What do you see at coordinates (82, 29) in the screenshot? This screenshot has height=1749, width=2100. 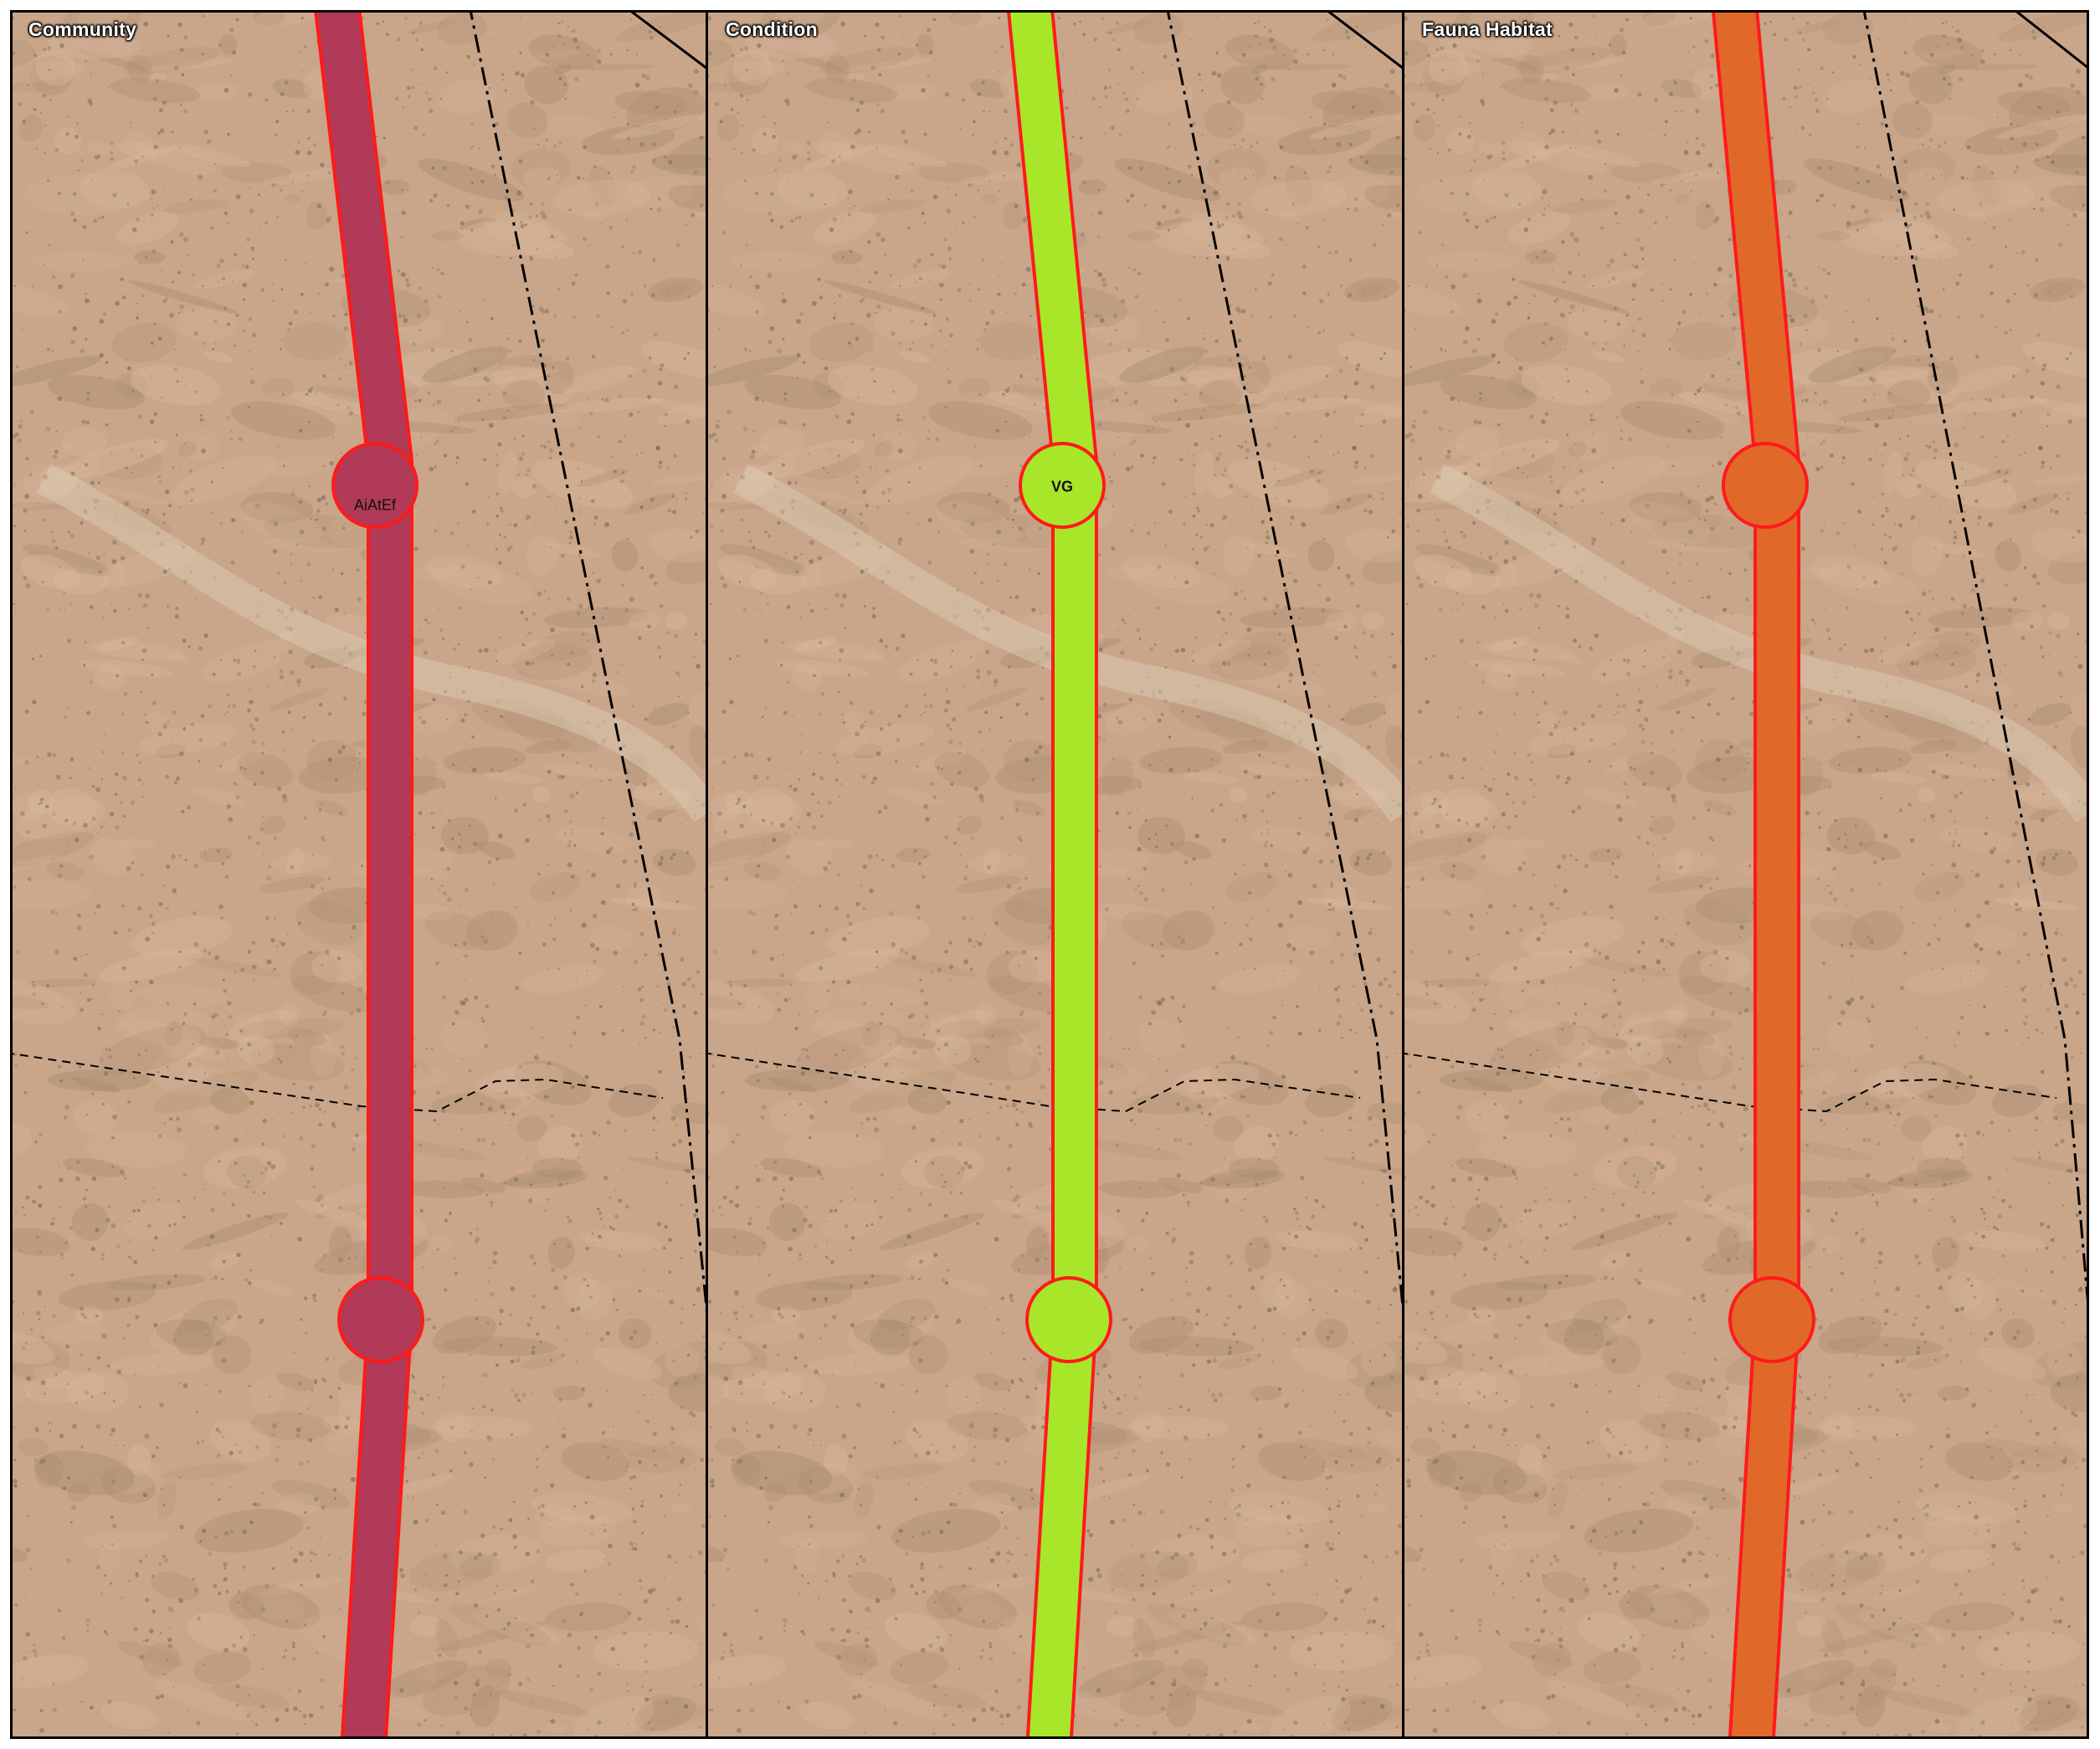 I see `community-panel-title: Community` at bounding box center [82, 29].